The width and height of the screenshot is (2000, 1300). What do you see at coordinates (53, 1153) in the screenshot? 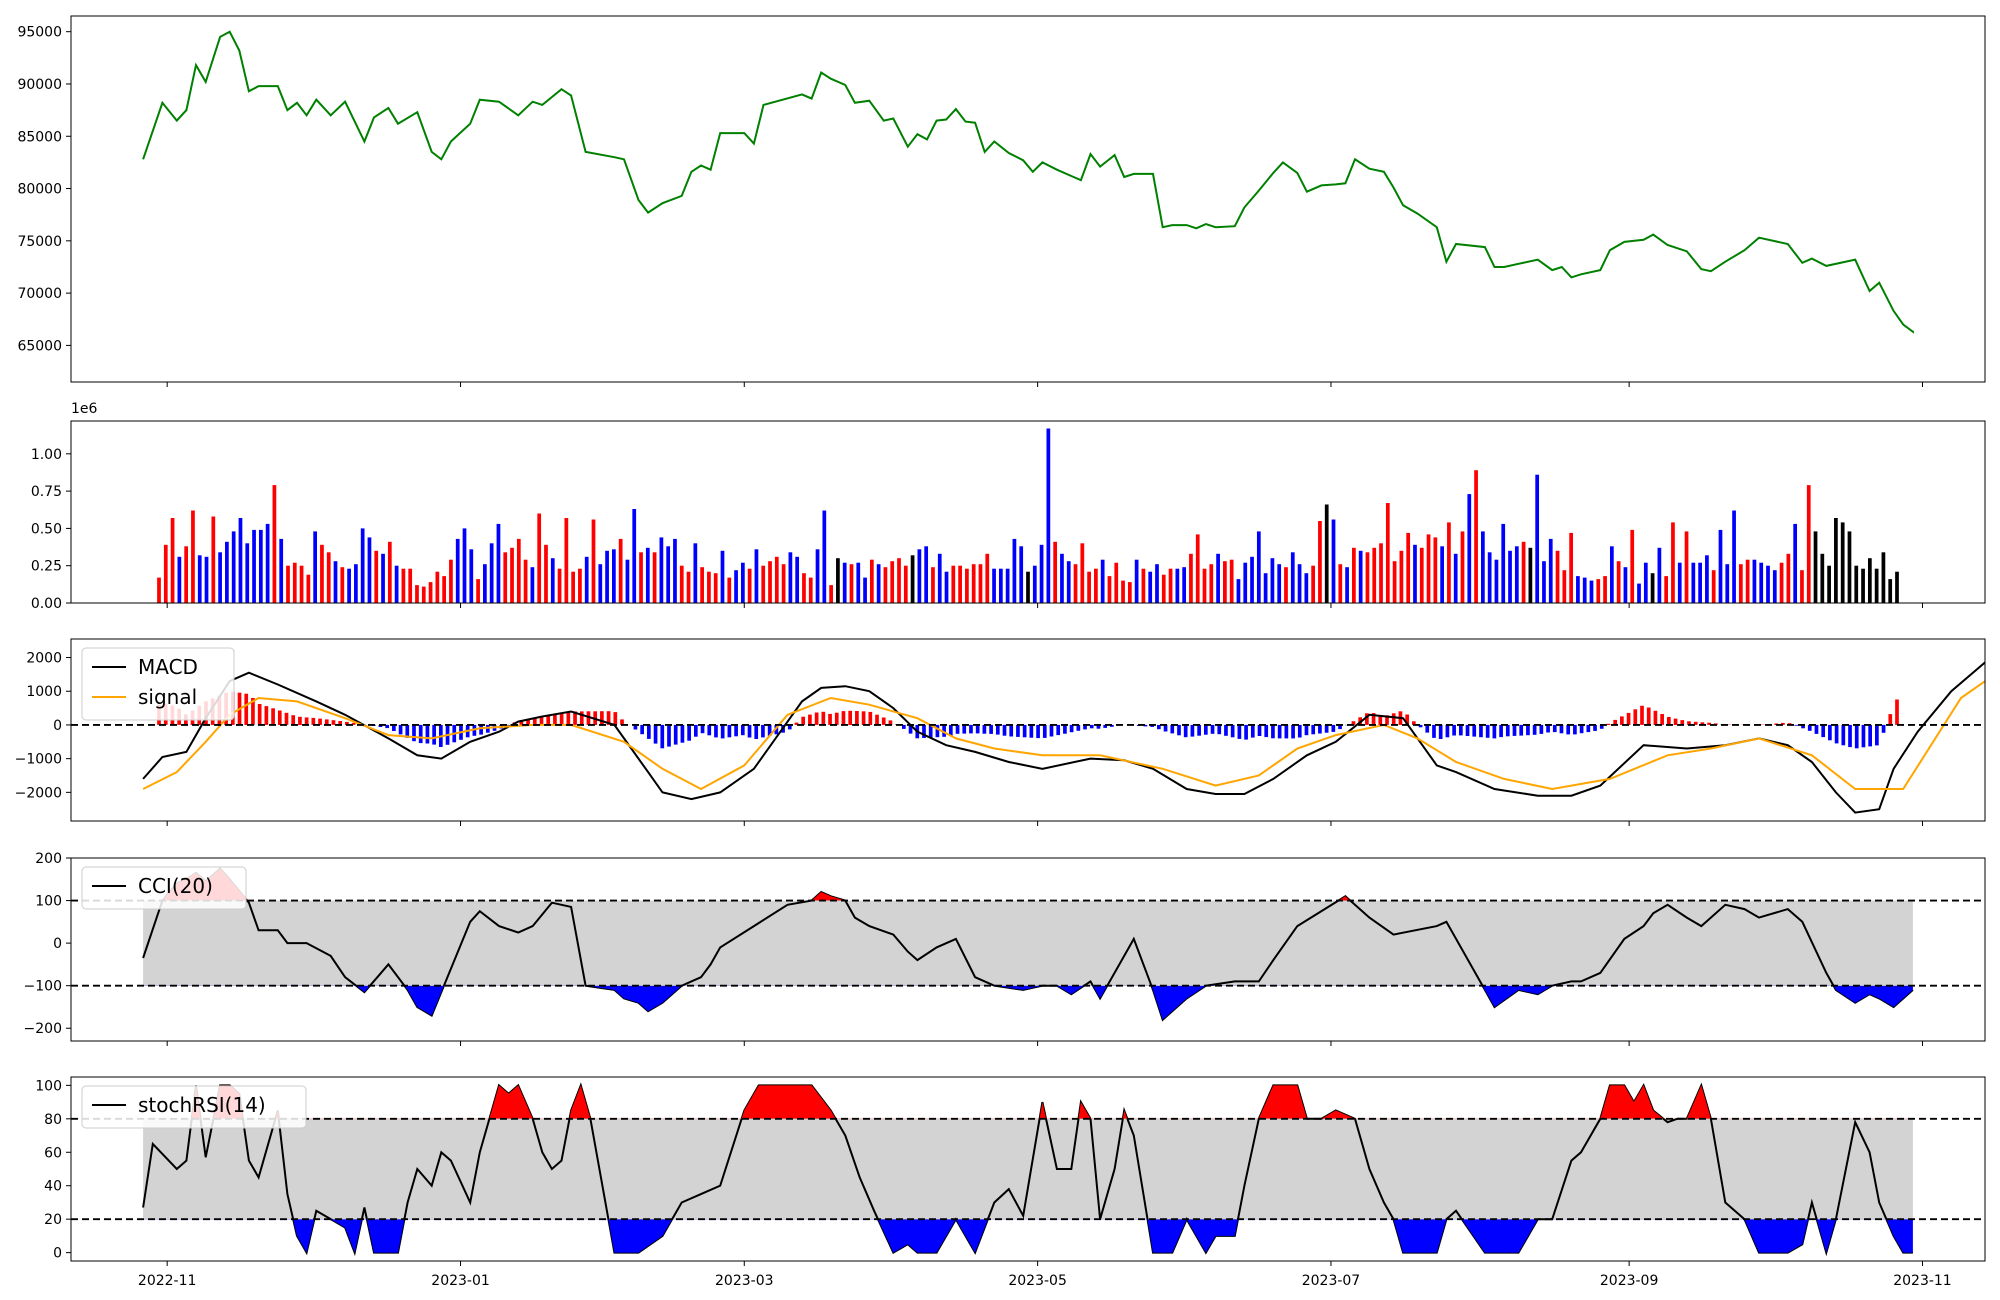
I see `stochrsi-ytick-label: 60` at bounding box center [53, 1153].